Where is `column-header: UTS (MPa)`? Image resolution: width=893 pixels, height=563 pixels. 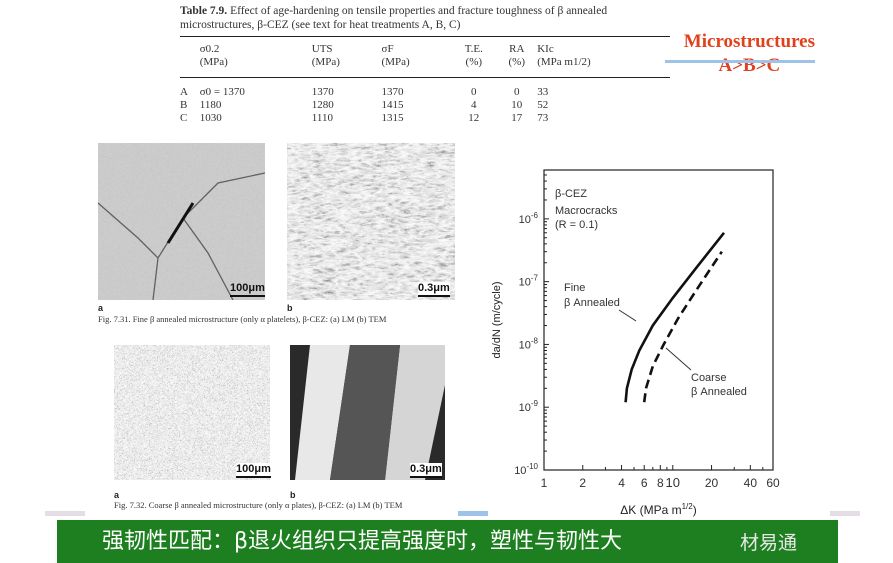
column-header: UTS (MPa) is located at coordinates (325, 55).